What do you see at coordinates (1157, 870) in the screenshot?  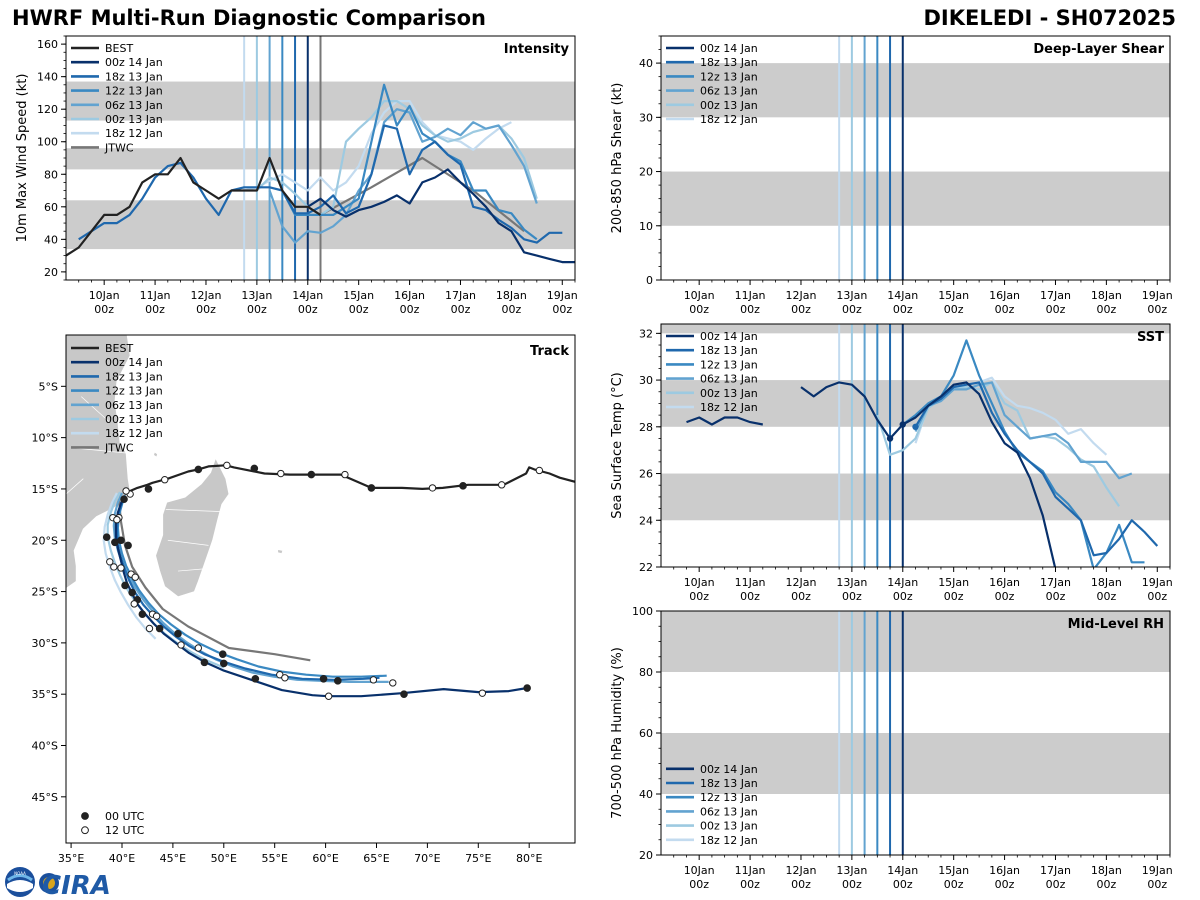 I see `rh-x-tick-day: 19Jan` at bounding box center [1157, 870].